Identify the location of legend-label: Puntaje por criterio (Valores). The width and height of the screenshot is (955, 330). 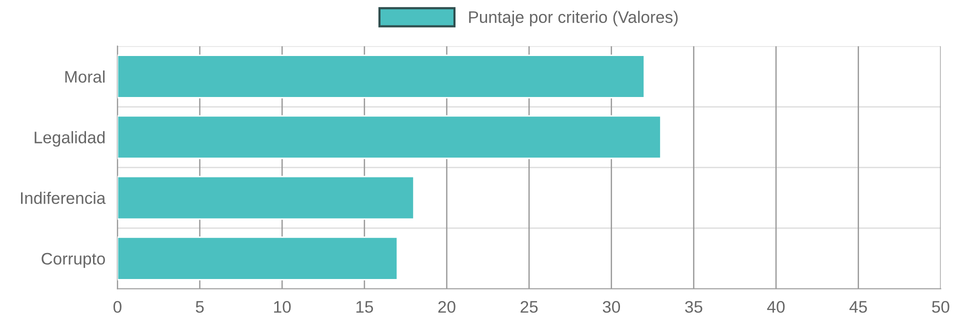
(573, 18).